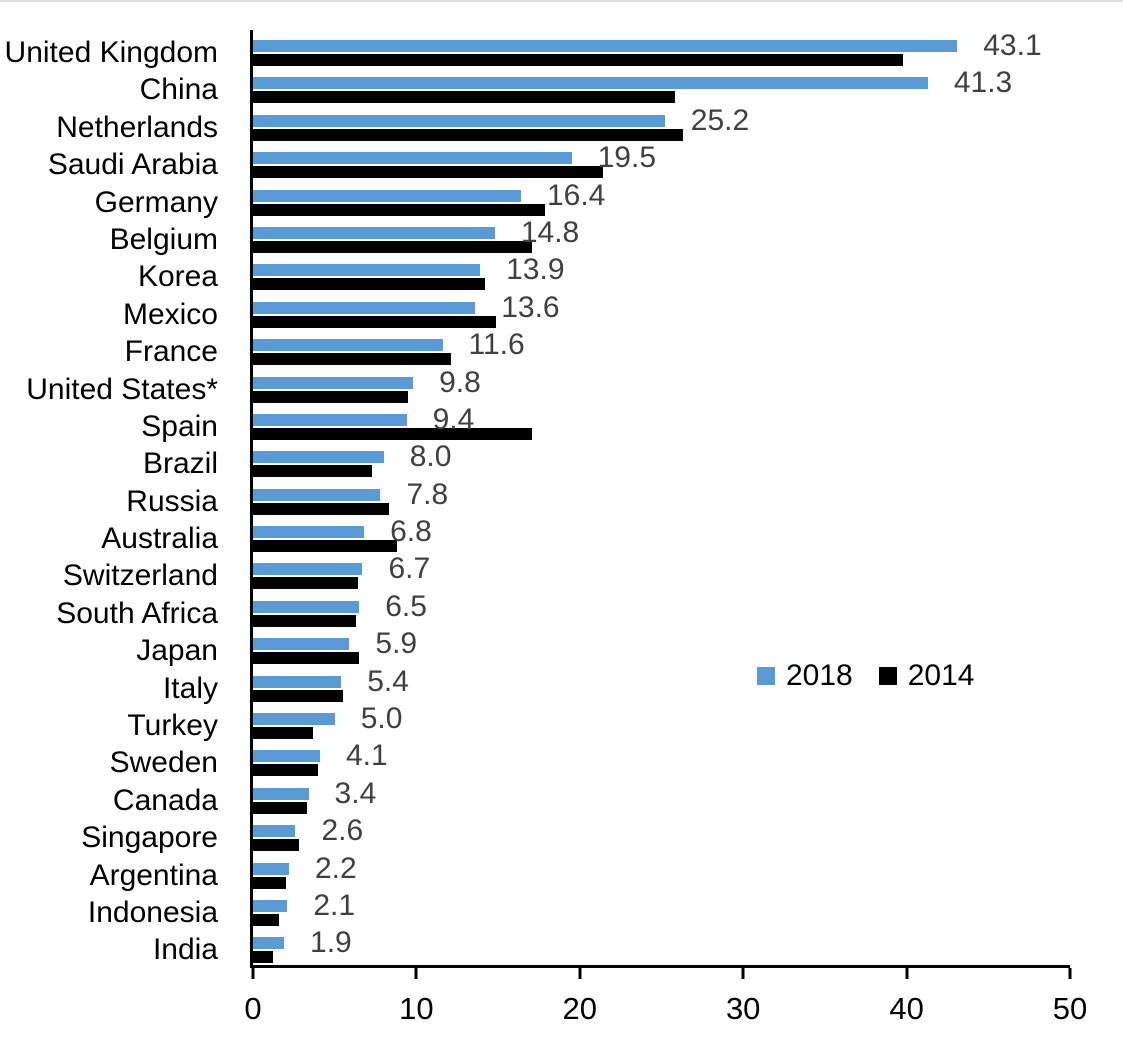  What do you see at coordinates (661, 198) in the screenshot?
I see `bar-cluster: 16.4` at bounding box center [661, 198].